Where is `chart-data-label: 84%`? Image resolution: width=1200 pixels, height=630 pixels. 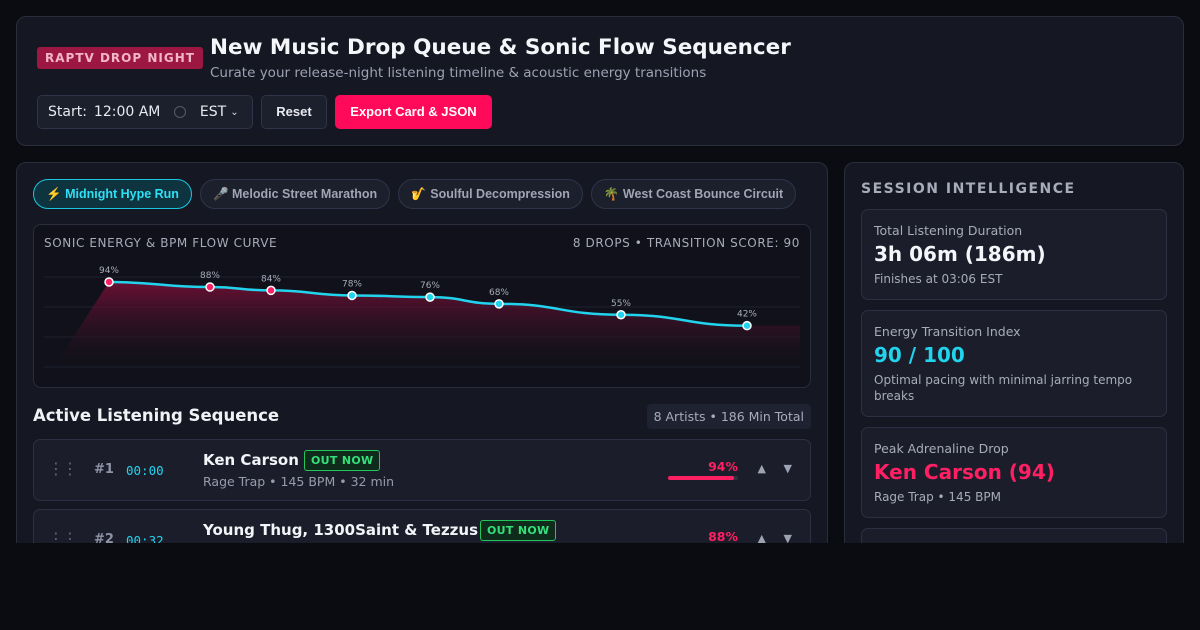
chart-data-label: 84% is located at coordinates (271, 279).